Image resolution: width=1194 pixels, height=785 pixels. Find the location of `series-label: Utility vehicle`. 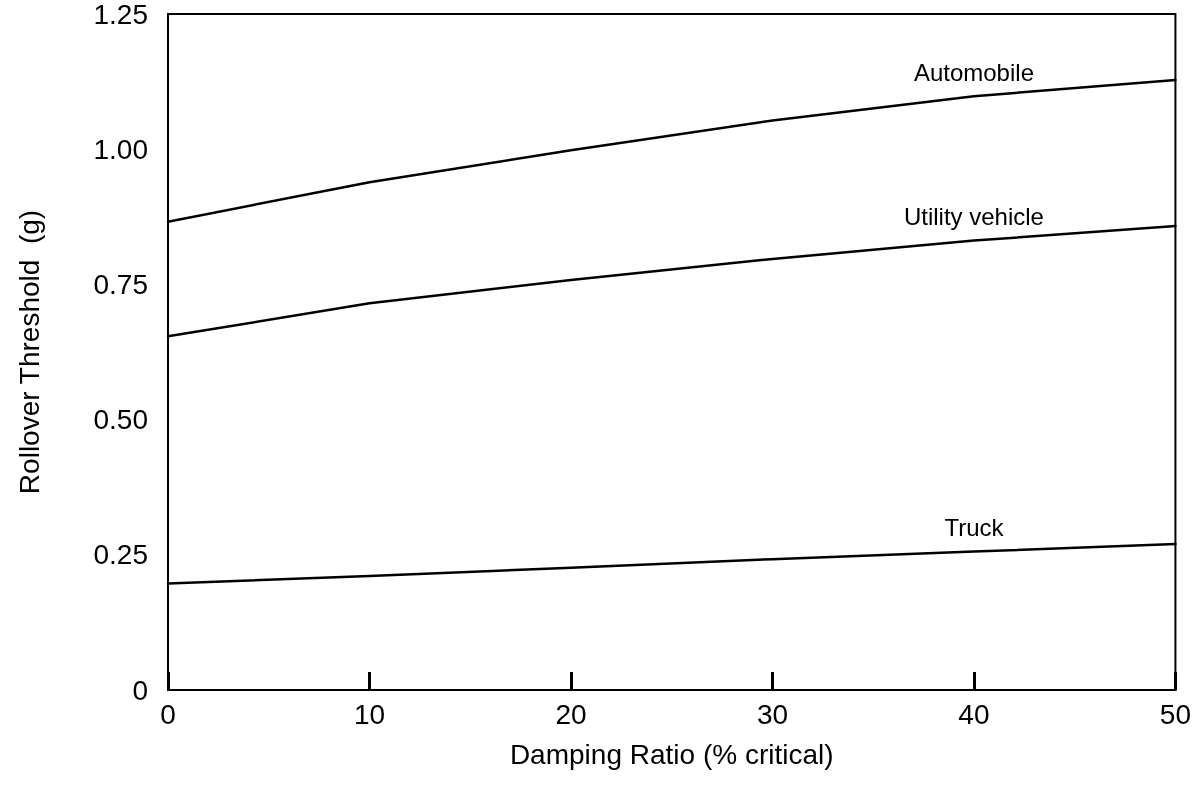

series-label: Utility vehicle is located at coordinates (973, 217).